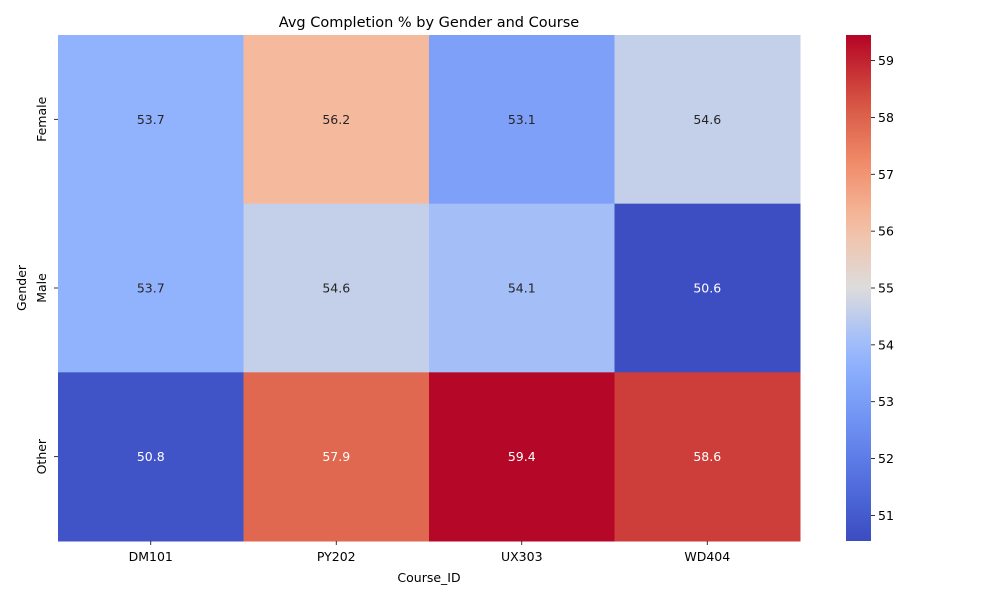 The width and height of the screenshot is (1000, 600). Describe the element at coordinates (429, 23) in the screenshot. I see `chart-title: Avg Completion % by Gender and Course` at that location.